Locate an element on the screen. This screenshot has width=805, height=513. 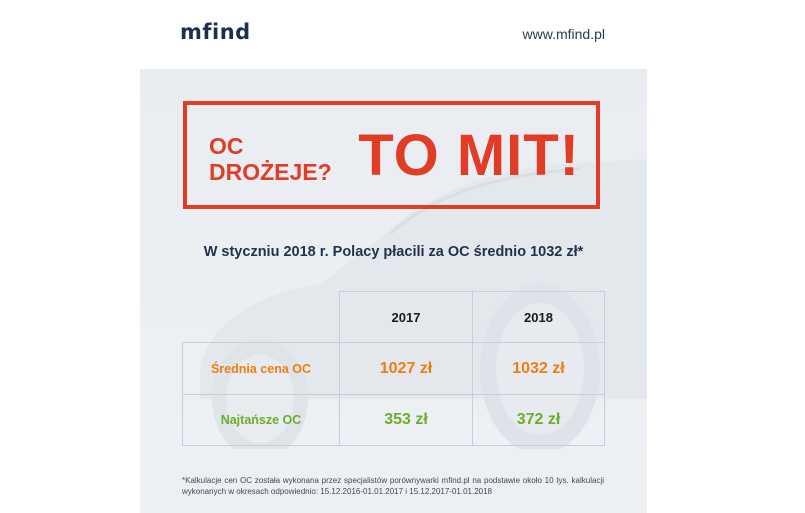
row-label-average-price: Średnia cena OC is located at coordinates (261, 368).